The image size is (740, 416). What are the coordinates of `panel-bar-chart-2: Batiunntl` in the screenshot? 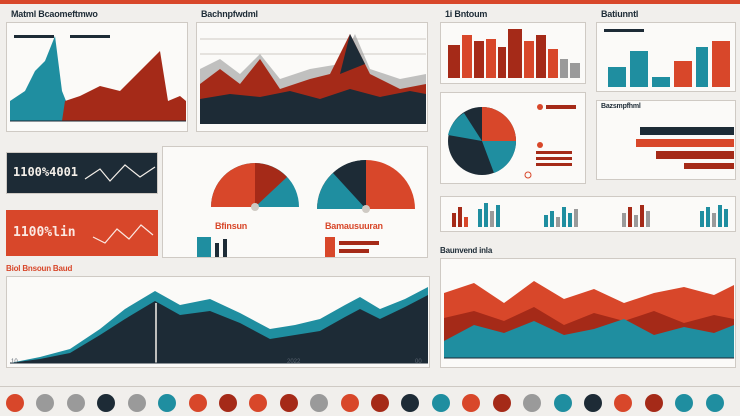 It's located at (666, 50).